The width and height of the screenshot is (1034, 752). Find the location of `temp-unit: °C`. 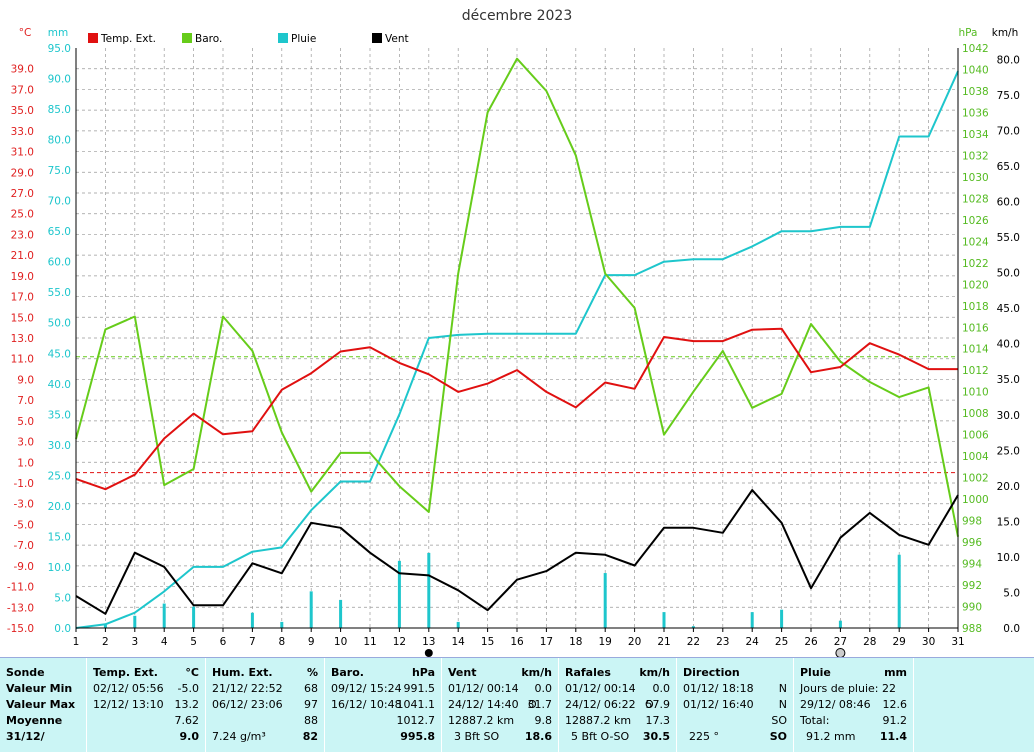

temp-unit: °C is located at coordinates (192, 672).